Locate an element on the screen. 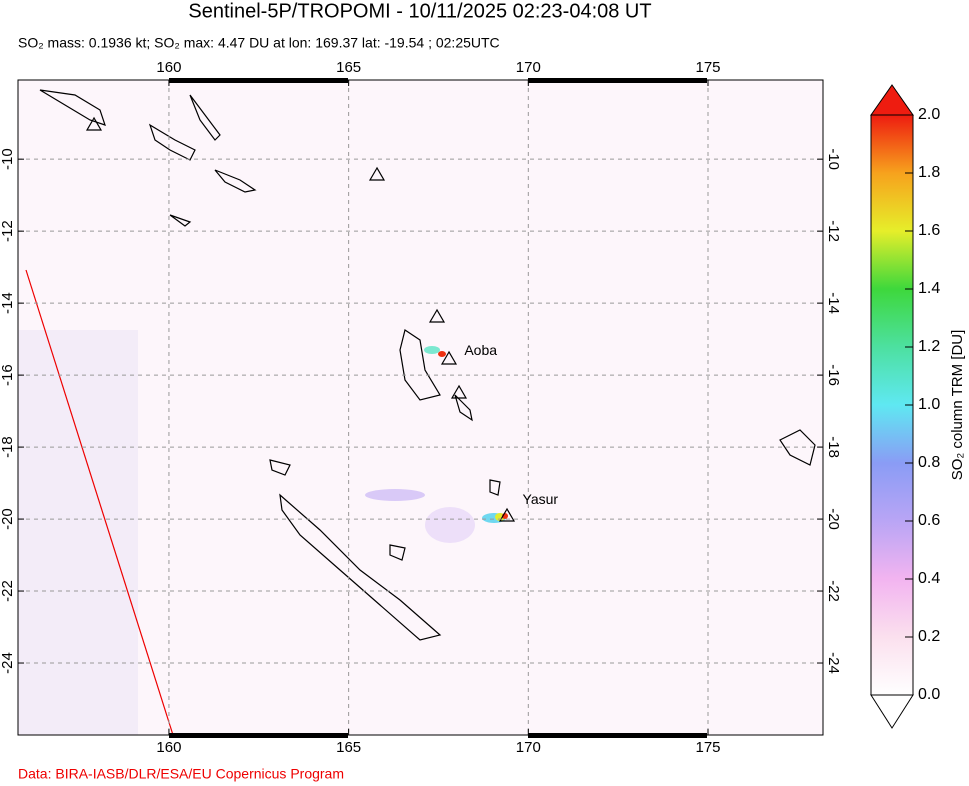 This screenshot has width=969, height=786. colorbar-extend-max is located at coordinates (892, 100).